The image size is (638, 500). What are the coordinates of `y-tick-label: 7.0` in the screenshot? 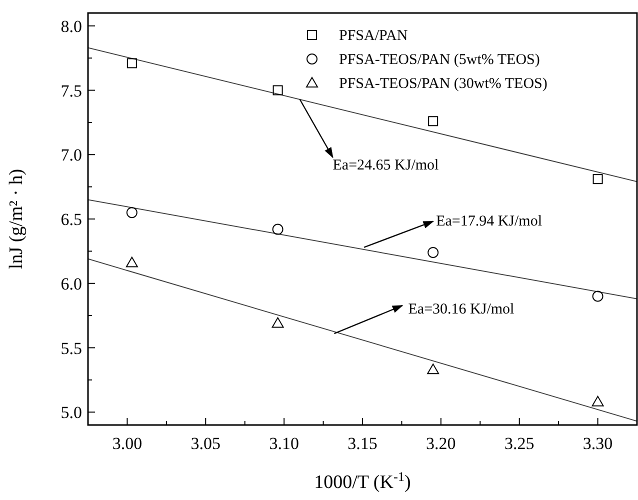 It's located at (71, 155).